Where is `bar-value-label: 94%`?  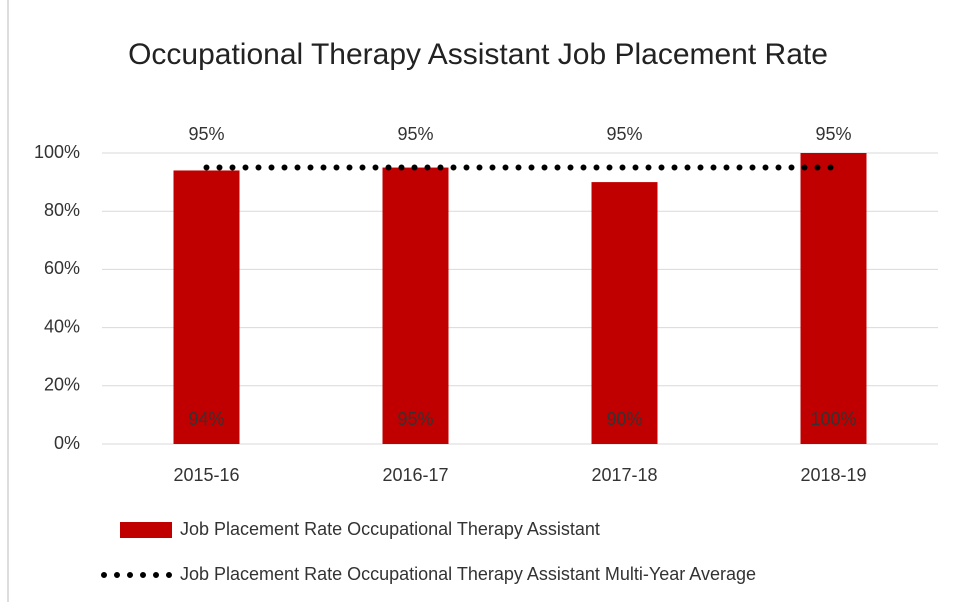 bar-value-label: 94% is located at coordinates (206, 419).